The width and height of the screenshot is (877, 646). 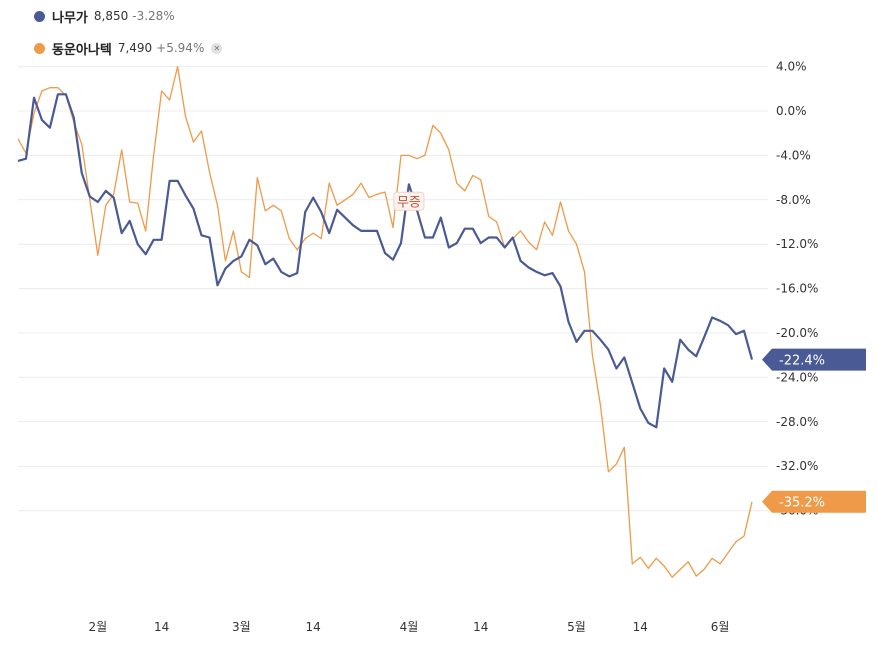 I want to click on end-value-labels: -22.4% -35.2%, so click(x=814, y=430).